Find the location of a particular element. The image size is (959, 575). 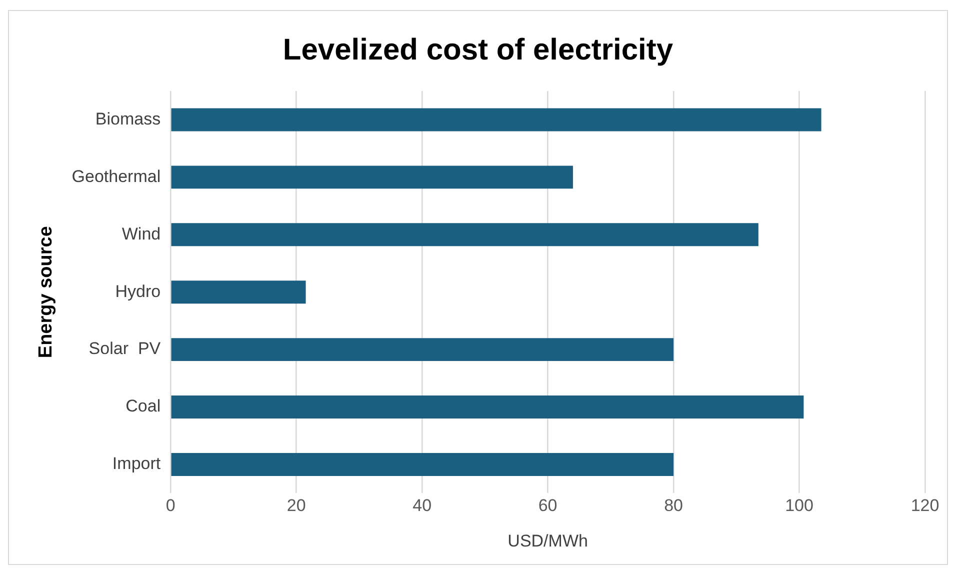

y-tick-label: Hydro is located at coordinates (138, 291).